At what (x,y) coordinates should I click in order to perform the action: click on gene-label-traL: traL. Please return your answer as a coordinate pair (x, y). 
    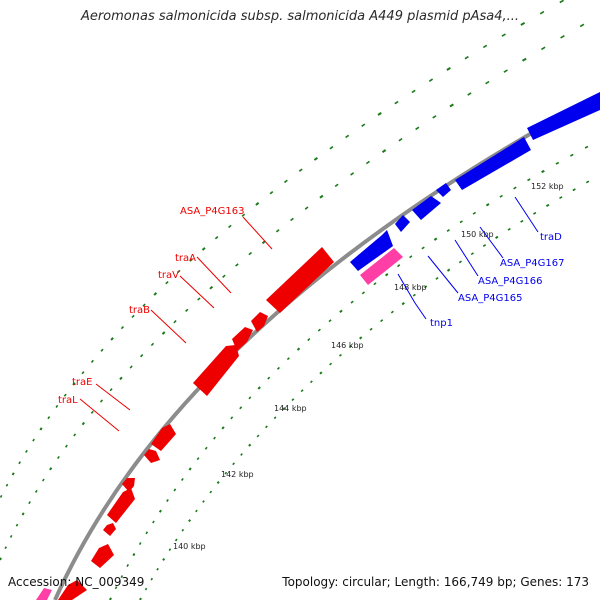
    Looking at the image, I should click on (68, 400).